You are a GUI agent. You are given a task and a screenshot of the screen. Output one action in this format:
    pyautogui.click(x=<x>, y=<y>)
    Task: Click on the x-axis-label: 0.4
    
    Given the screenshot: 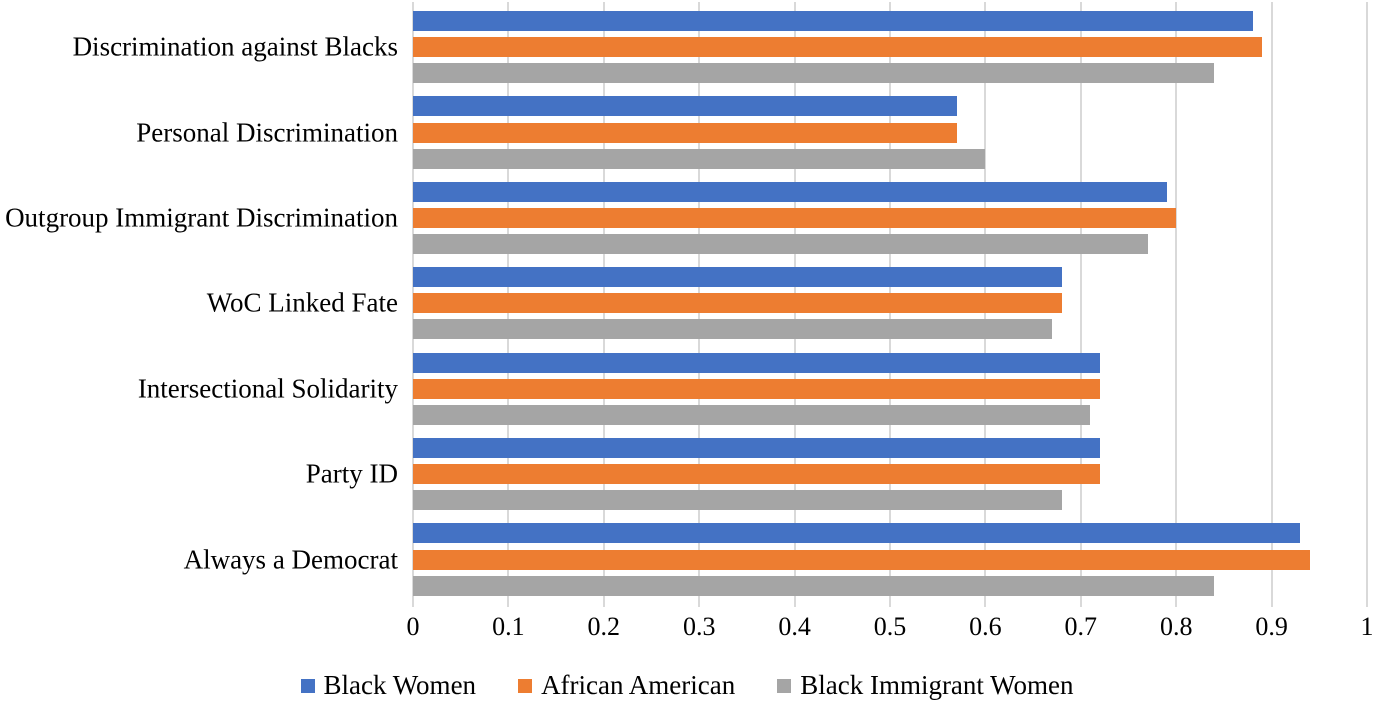 What is the action you would take?
    pyautogui.click(x=794, y=626)
    